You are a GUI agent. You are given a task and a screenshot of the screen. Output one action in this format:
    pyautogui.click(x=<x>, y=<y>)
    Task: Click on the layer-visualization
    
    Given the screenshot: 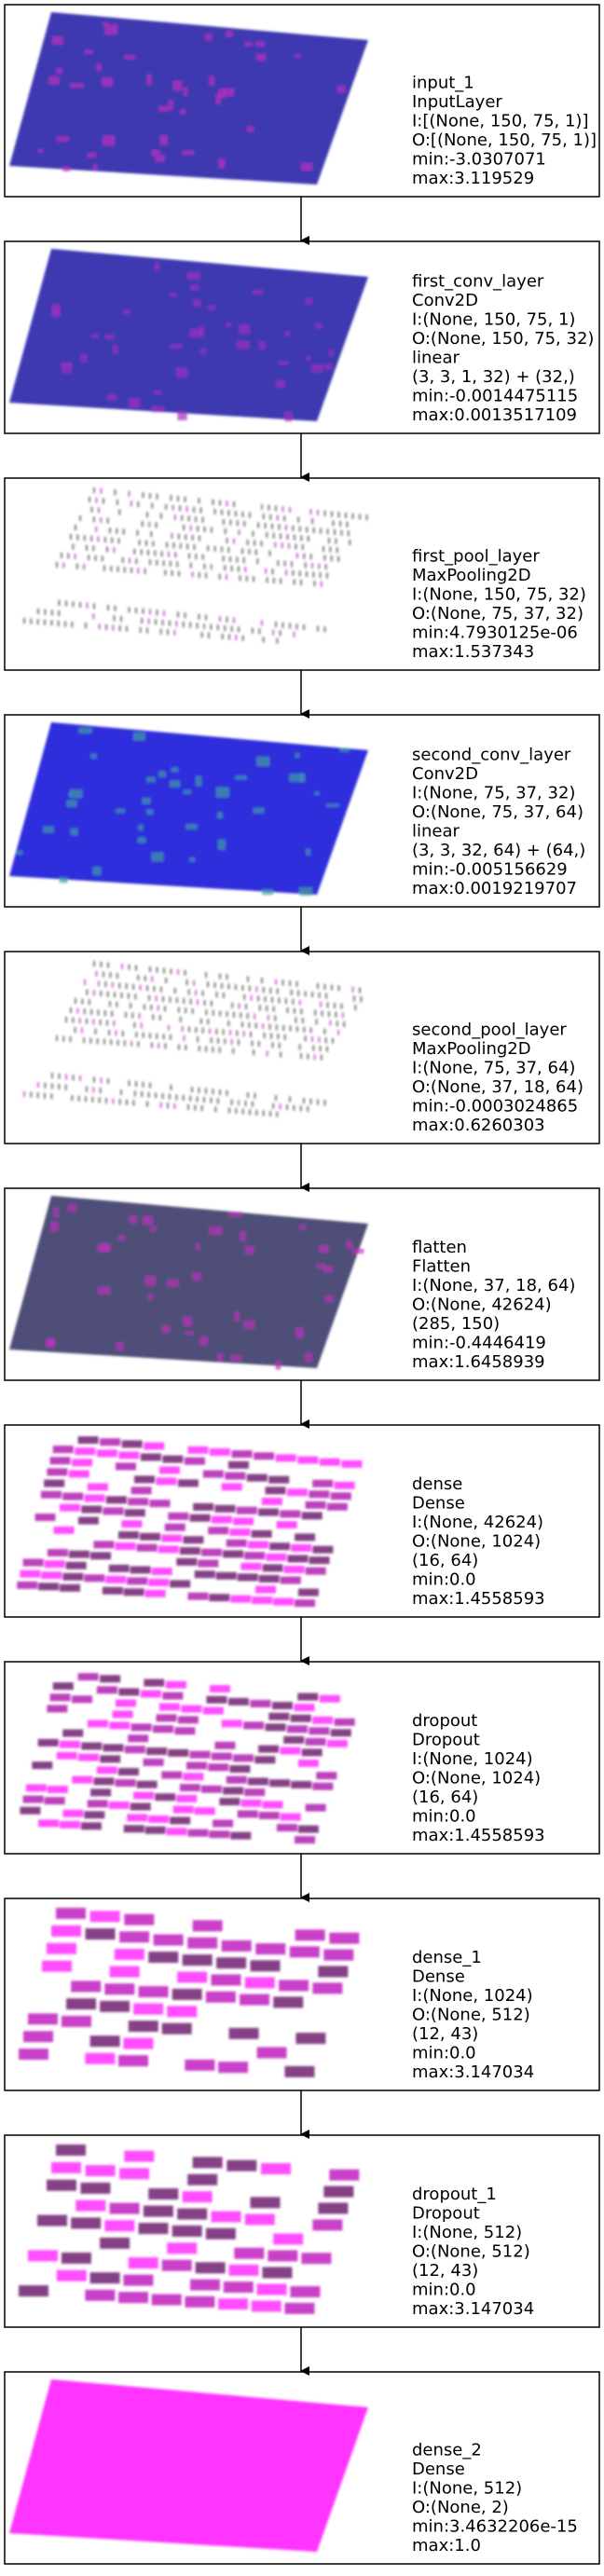 What is the action you would take?
    pyautogui.click(x=195, y=565)
    